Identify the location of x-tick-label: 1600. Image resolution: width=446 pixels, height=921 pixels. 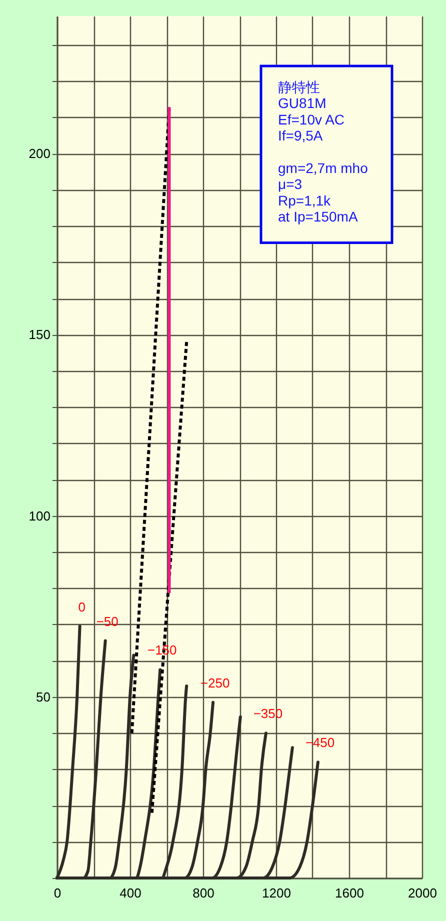
(349, 893).